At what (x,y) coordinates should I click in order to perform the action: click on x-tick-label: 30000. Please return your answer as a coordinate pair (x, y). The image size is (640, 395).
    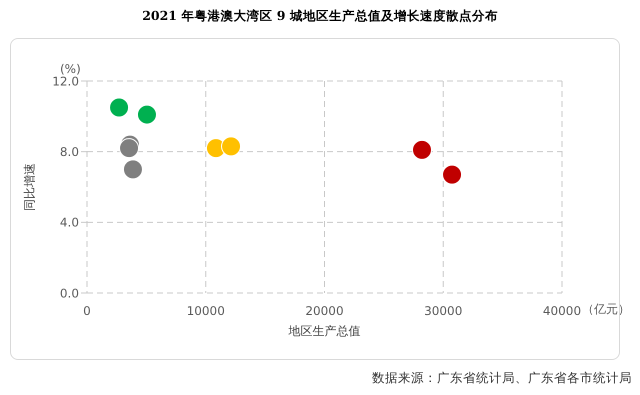
    Looking at the image, I should click on (443, 311).